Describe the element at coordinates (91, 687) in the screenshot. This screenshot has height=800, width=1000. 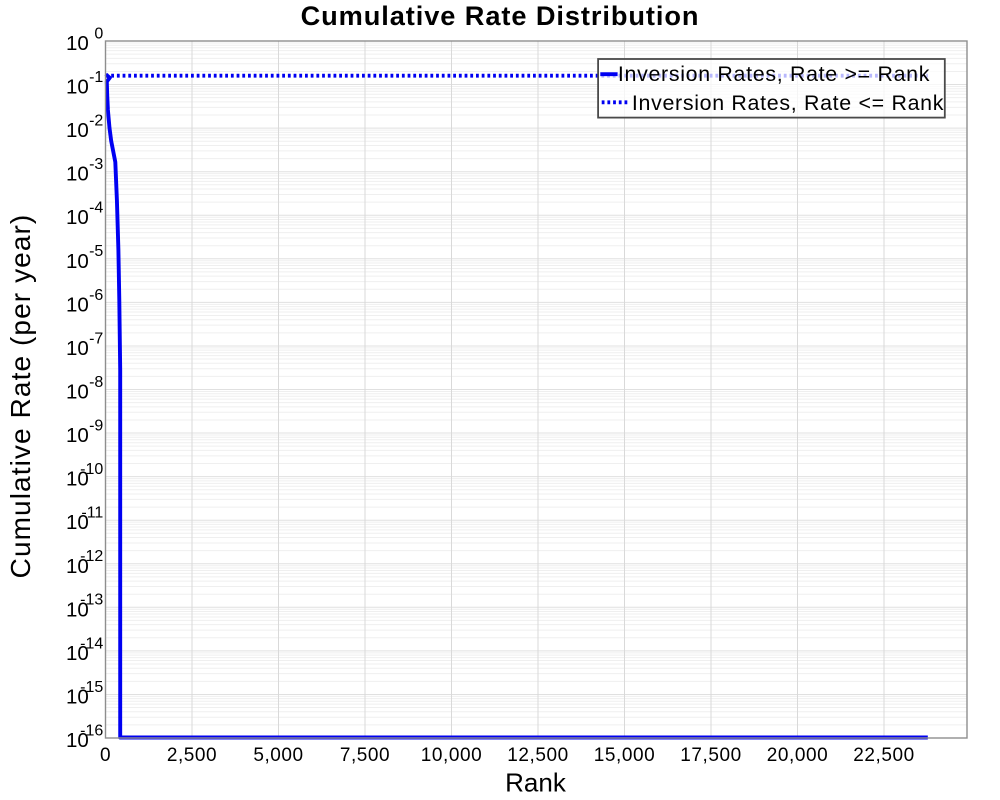
I see `svg-text: -15` at that location.